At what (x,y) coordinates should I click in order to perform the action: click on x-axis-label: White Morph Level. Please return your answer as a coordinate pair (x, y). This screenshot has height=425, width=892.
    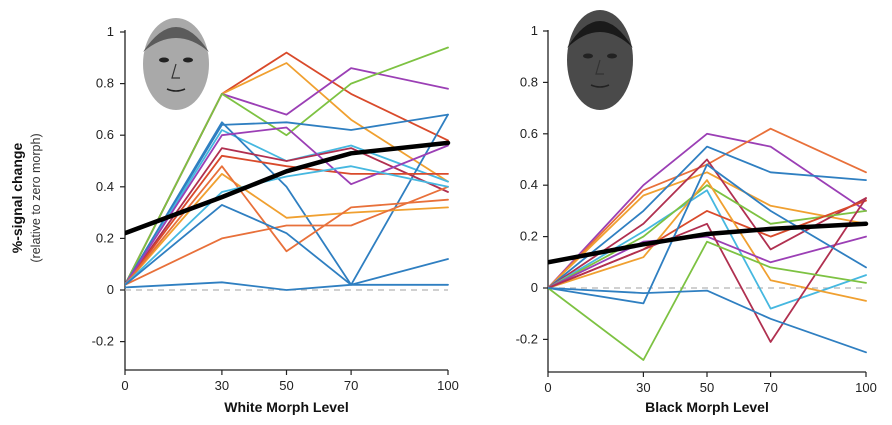
    Looking at the image, I should click on (286, 407).